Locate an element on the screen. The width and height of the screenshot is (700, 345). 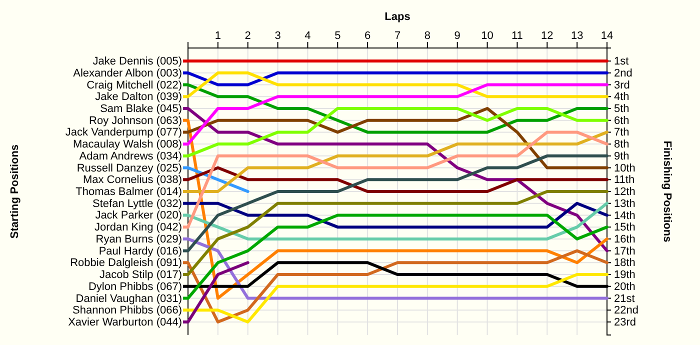
legend-label: Paul Hardy (016) is located at coordinates (140, 251).